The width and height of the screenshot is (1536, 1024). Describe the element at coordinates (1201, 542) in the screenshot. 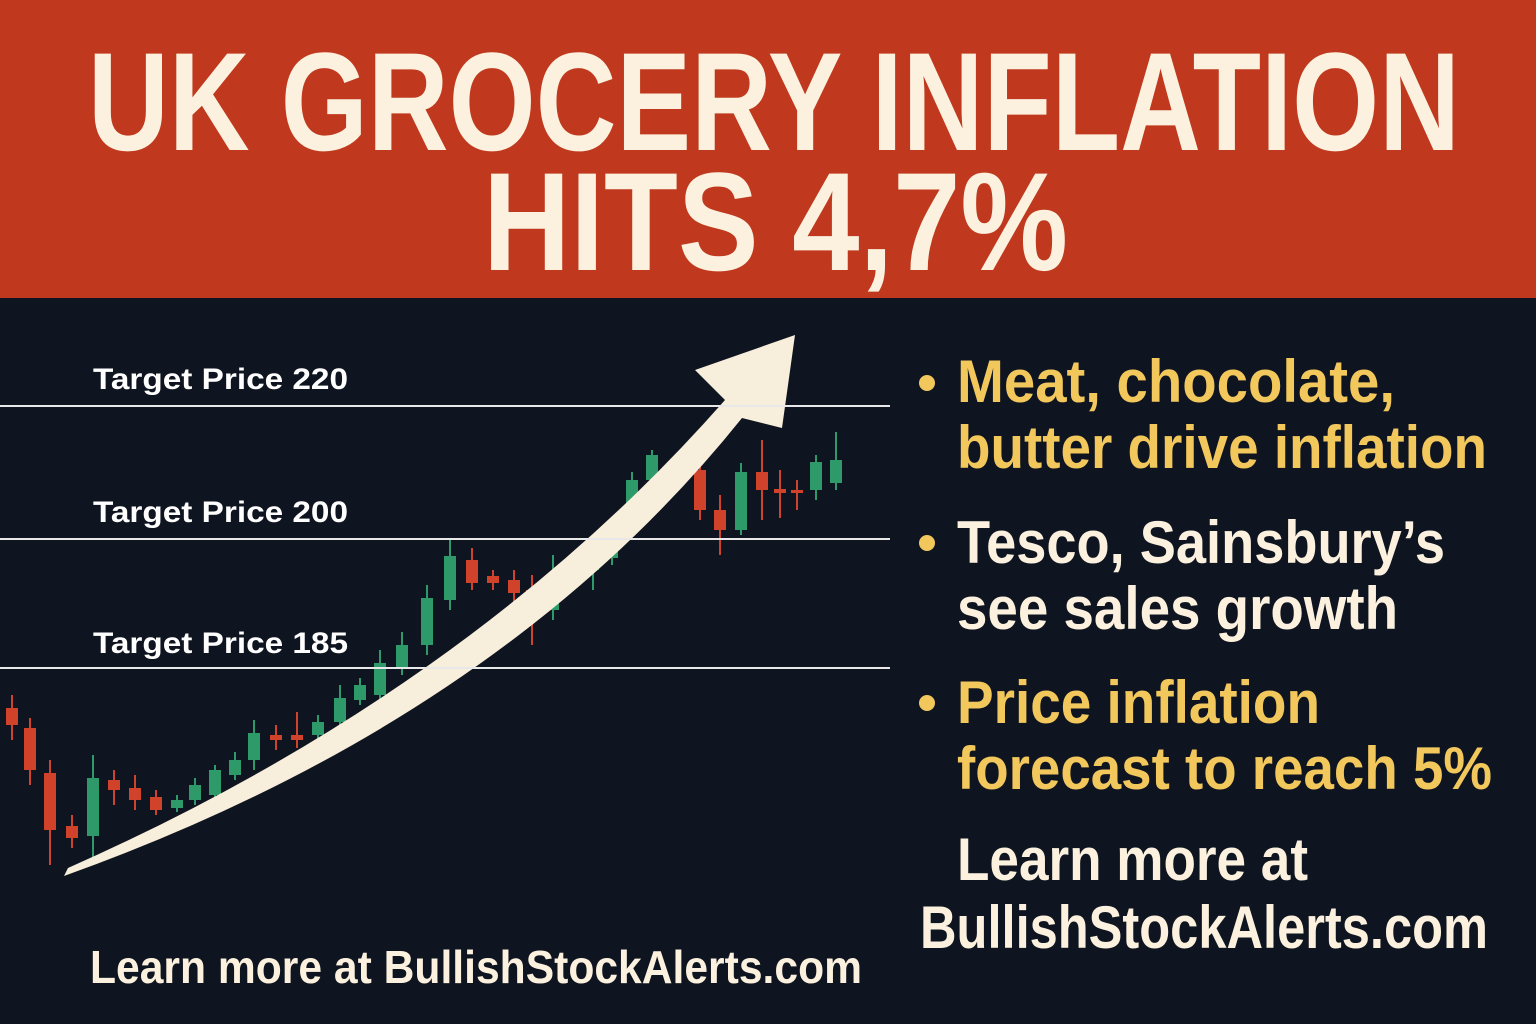

I see `bullet-text: Tesco, Sainsbury’s` at that location.